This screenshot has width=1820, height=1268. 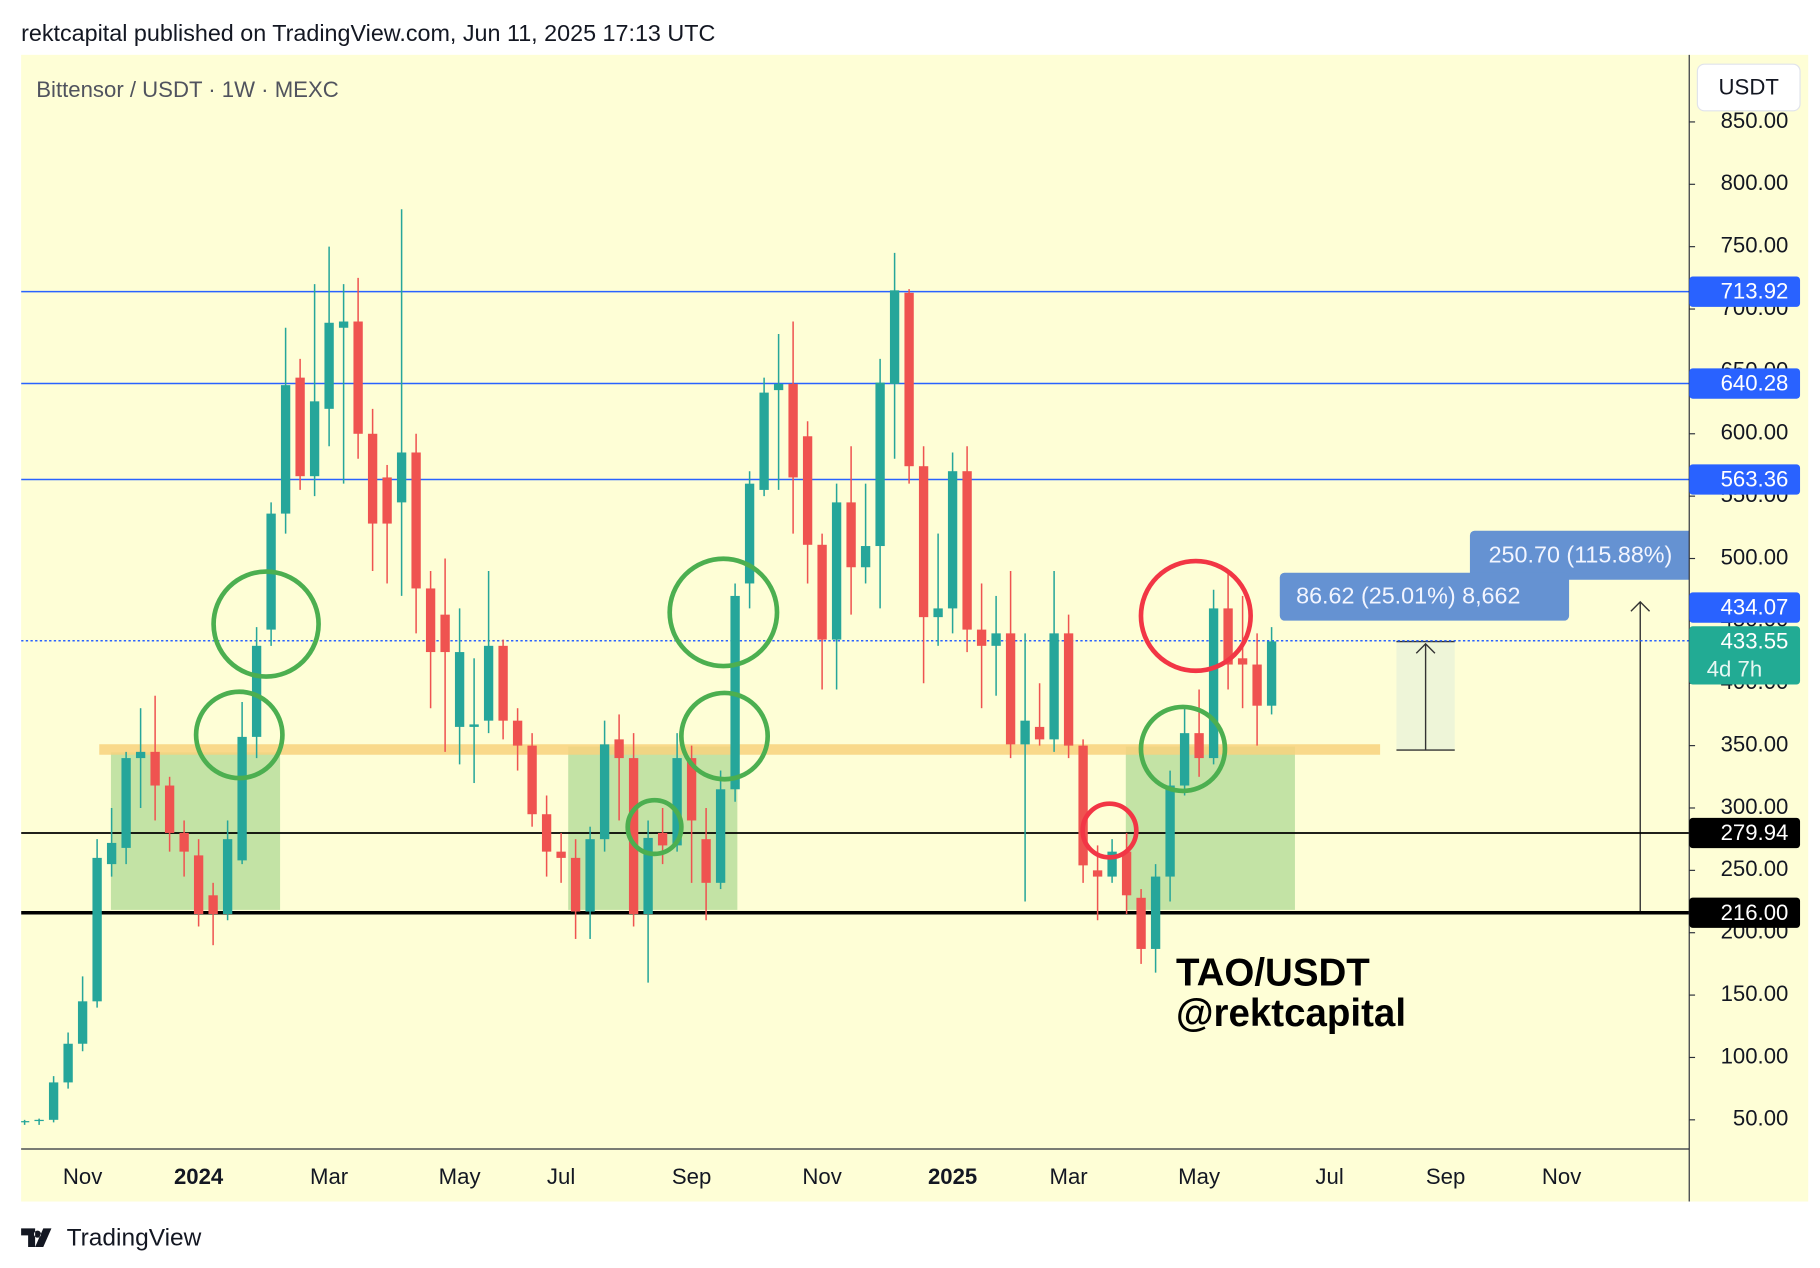 What do you see at coordinates (1561, 1176) in the screenshot?
I see `x-tick-label: Nov` at bounding box center [1561, 1176].